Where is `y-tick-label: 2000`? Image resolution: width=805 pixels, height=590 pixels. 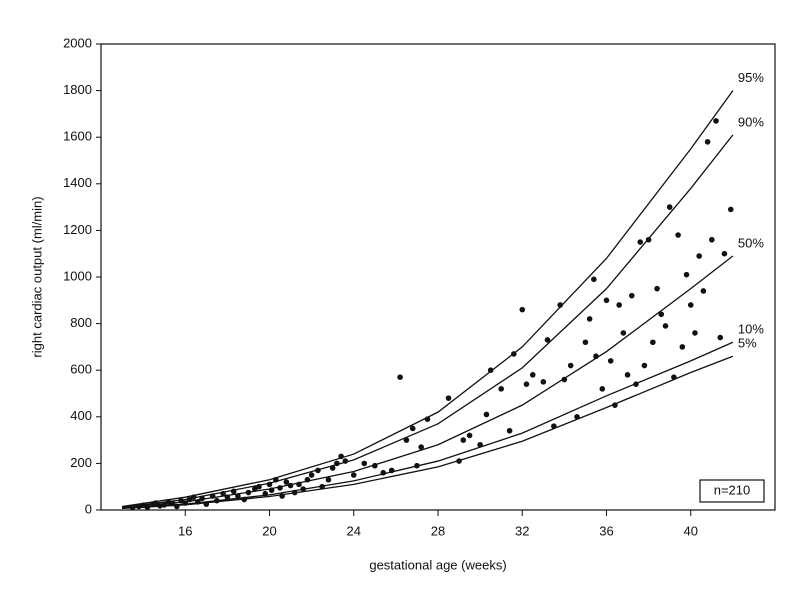 y-tick-label: 2000 is located at coordinates (77, 42).